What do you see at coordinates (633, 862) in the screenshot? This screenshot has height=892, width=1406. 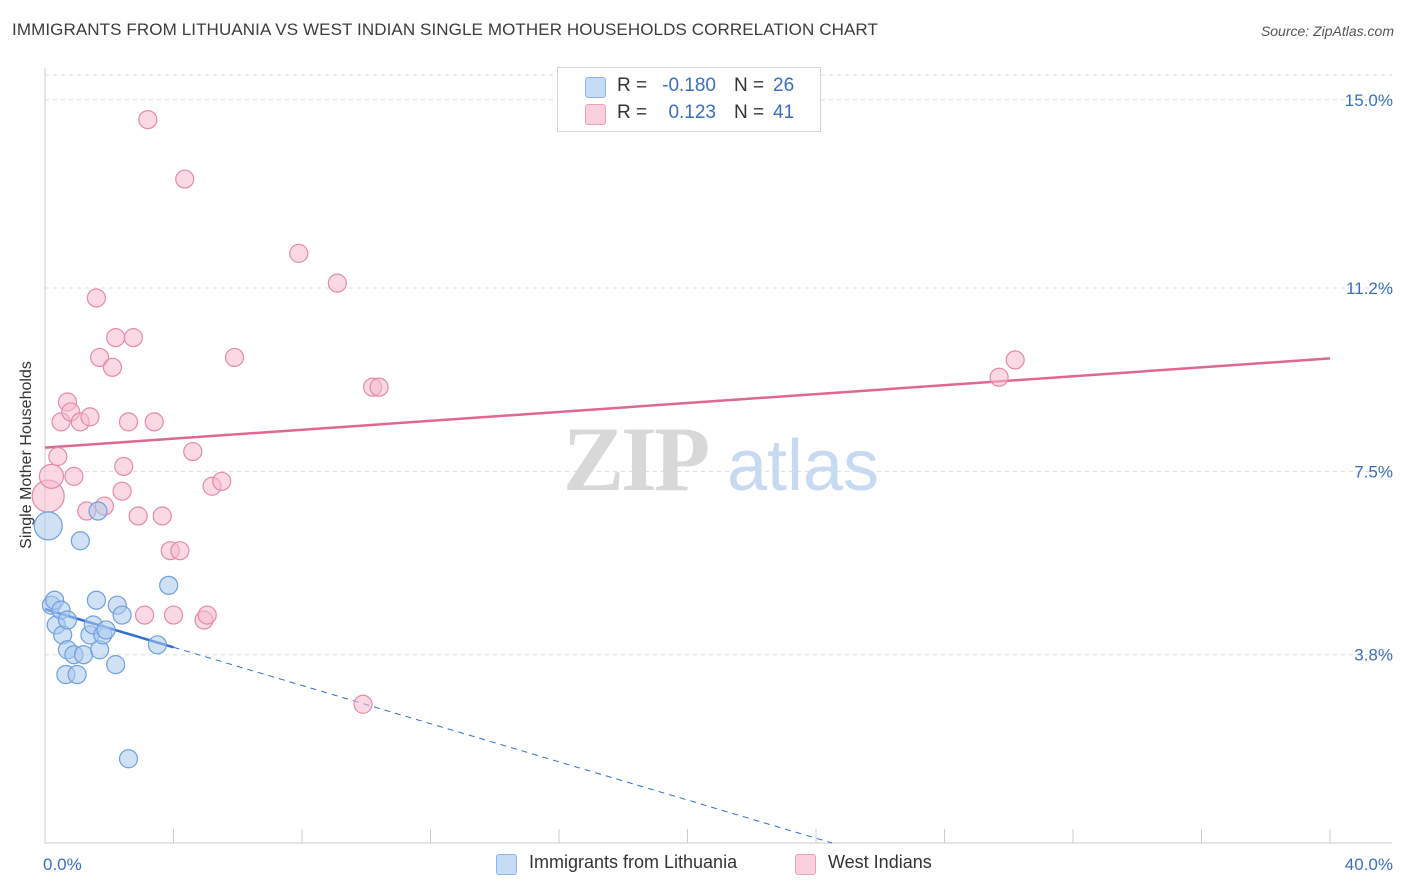 I see `legend-label-lithuania: Immigrants from Lithuania` at bounding box center [633, 862].